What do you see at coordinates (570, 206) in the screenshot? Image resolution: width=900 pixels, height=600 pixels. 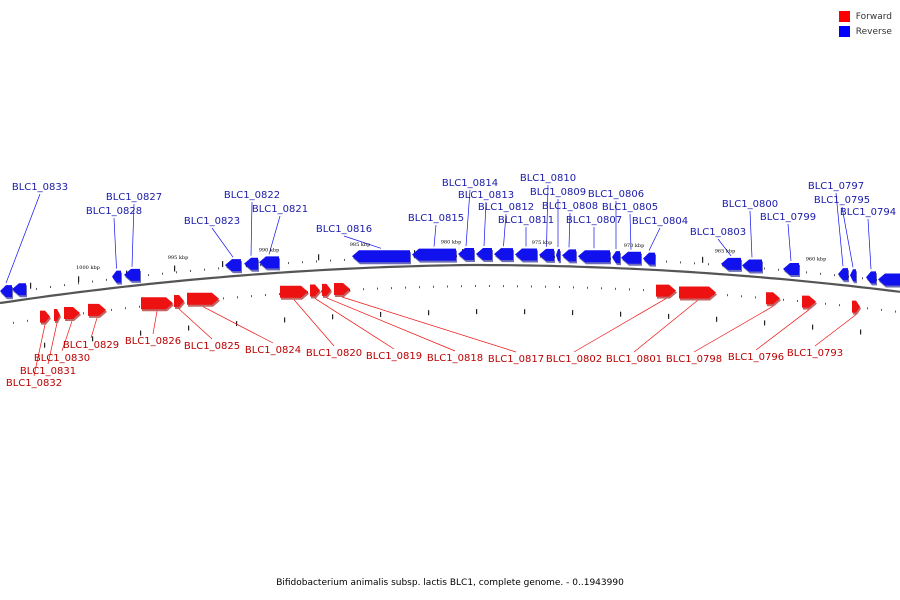 I see `gene-label: BLC1_0808` at bounding box center [570, 206].